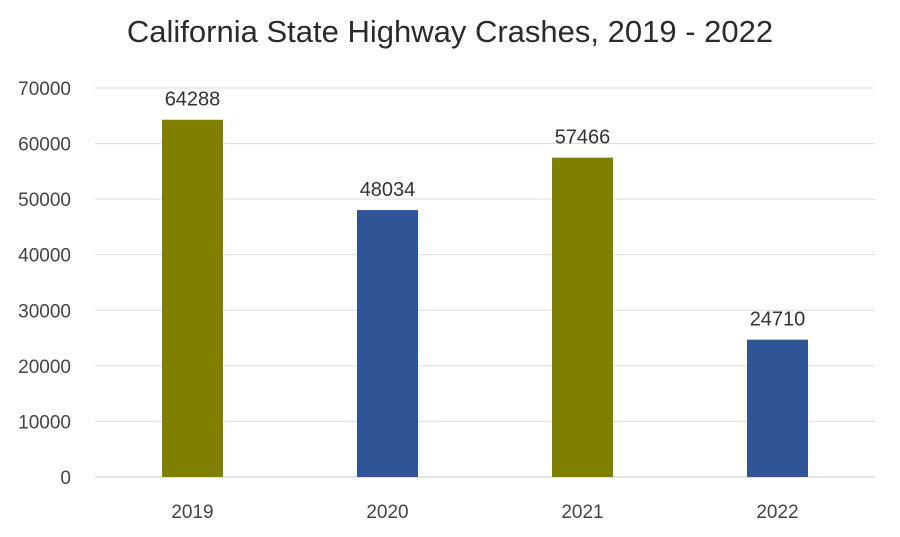  What do you see at coordinates (193, 100) in the screenshot?
I see `data-label-2019: 64288` at bounding box center [193, 100].